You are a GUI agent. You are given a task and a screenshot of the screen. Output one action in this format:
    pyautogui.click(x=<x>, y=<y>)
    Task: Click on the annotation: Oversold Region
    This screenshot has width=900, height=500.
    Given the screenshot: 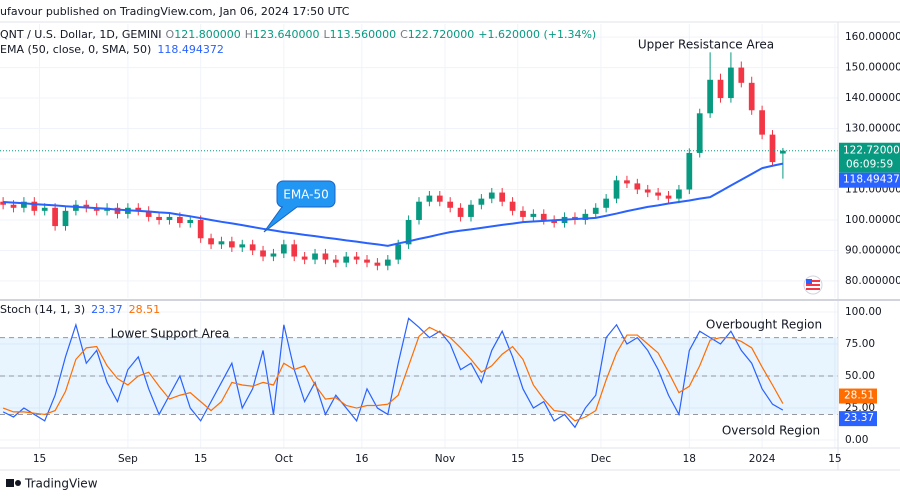 What is the action you would take?
    pyautogui.click(x=771, y=431)
    